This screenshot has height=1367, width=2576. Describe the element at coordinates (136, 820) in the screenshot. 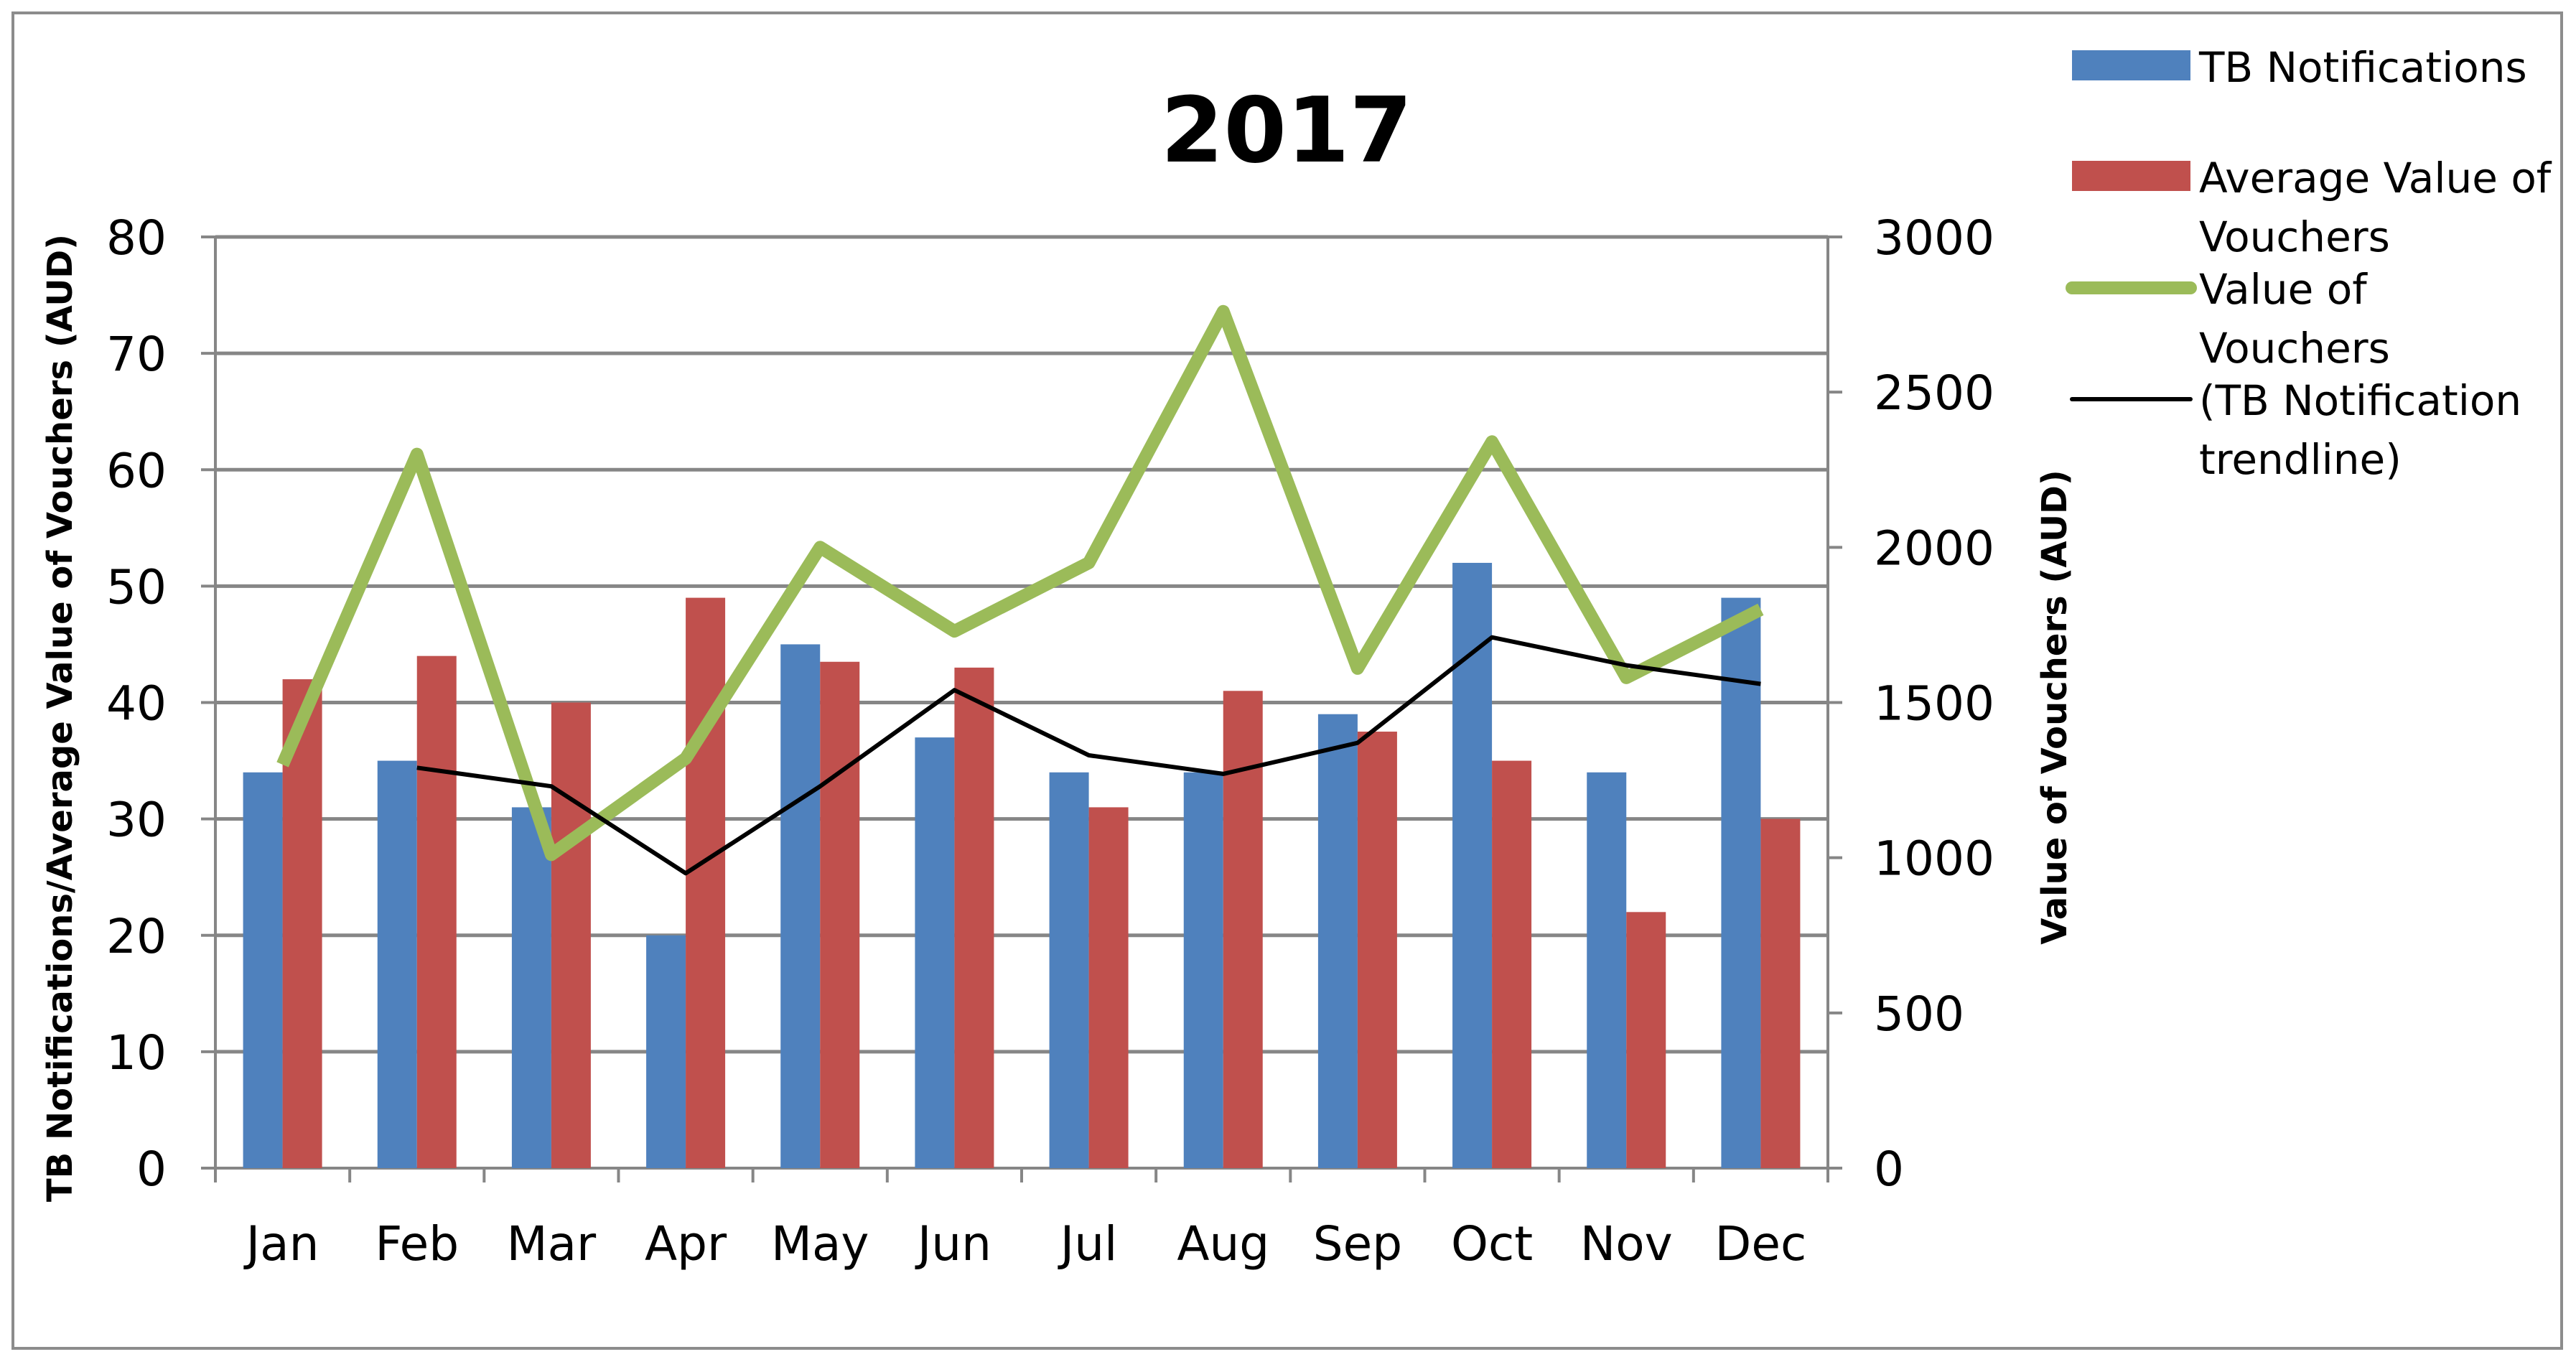

I see `left-tick-label: 30` at that location.